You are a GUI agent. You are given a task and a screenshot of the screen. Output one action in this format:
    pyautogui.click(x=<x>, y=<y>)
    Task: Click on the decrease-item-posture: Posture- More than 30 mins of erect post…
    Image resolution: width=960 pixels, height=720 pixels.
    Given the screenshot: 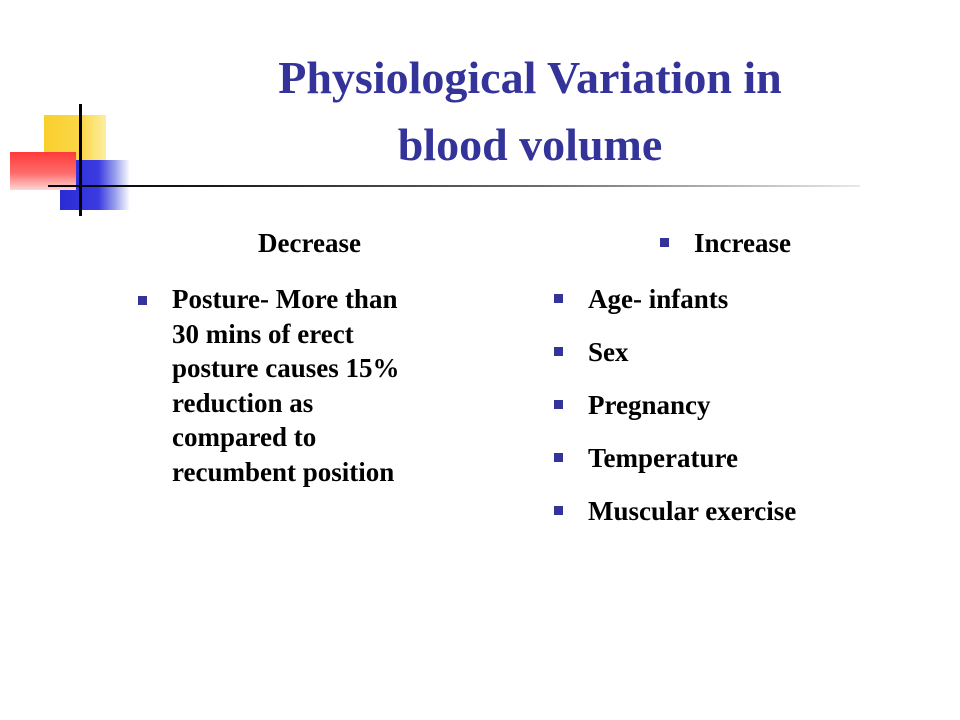 What is the action you would take?
    pyautogui.click(x=332, y=385)
    